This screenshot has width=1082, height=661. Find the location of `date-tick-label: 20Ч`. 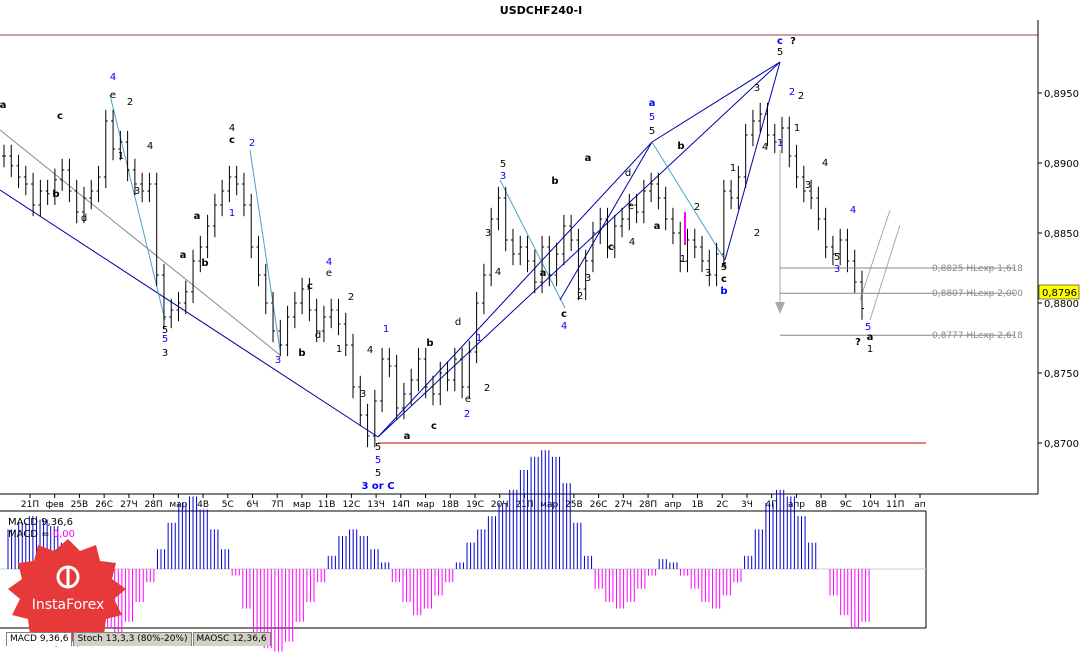

date-tick-label: 20Ч is located at coordinates (500, 505).